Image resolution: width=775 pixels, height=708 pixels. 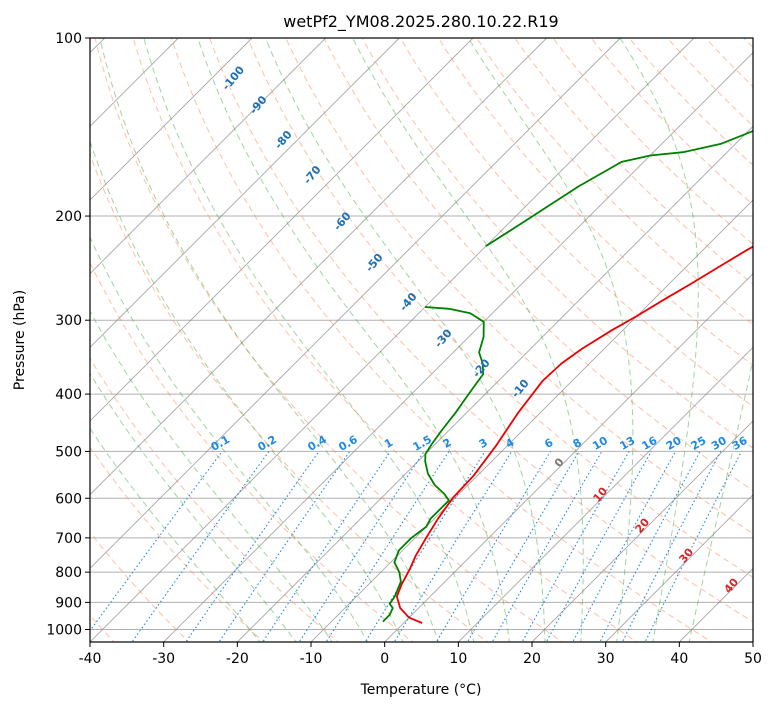 I want to click on x-tick-label: 30, so click(x=606, y=659).